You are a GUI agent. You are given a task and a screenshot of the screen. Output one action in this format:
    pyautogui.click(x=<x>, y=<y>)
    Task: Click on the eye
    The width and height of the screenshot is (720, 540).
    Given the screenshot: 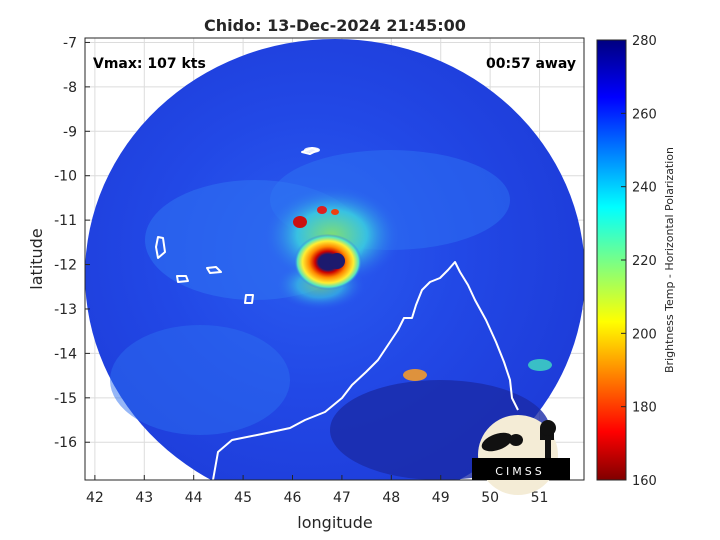 What is the action you would take?
    pyautogui.click(x=337, y=261)
    